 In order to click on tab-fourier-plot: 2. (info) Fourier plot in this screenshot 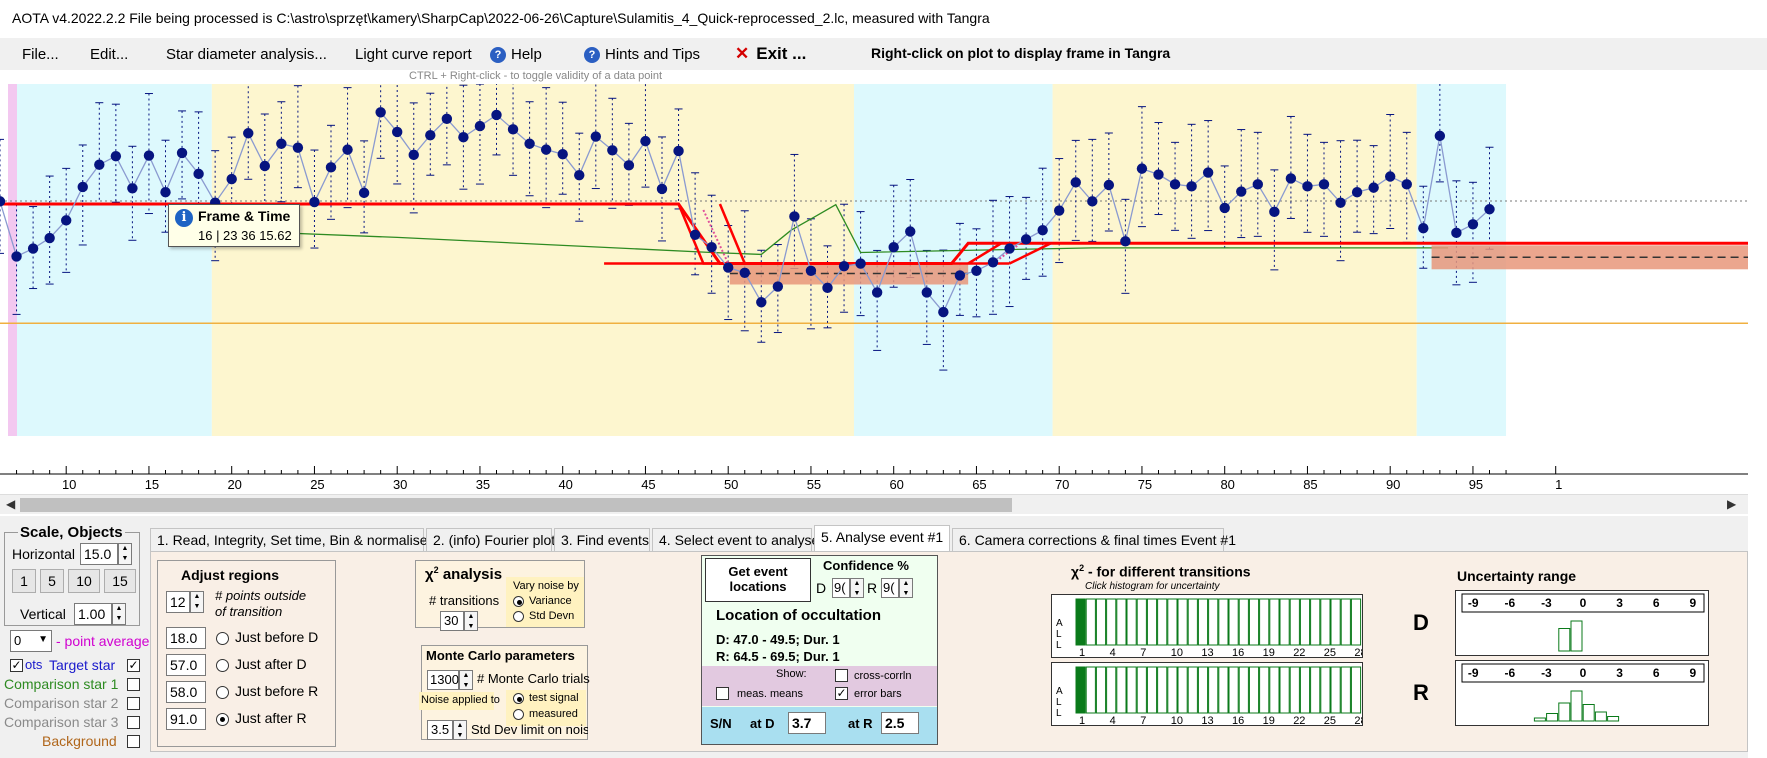, I will do `click(490, 540)`.